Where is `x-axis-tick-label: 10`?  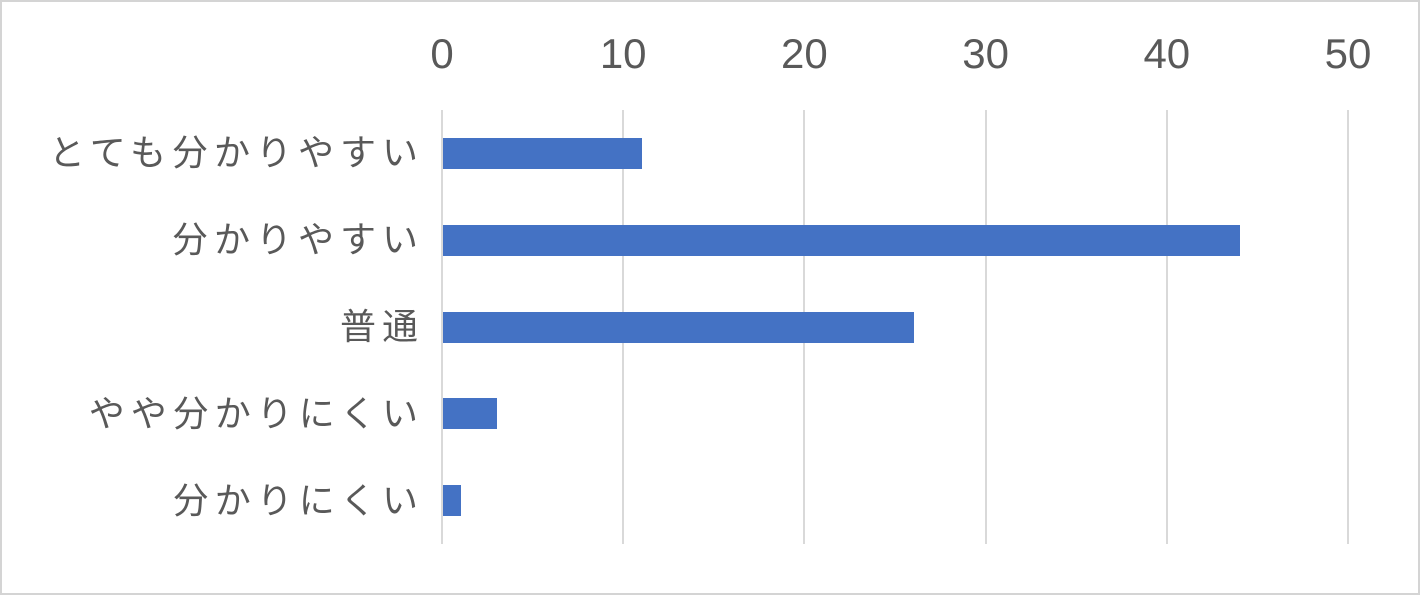
x-axis-tick-label: 10 is located at coordinates (623, 53).